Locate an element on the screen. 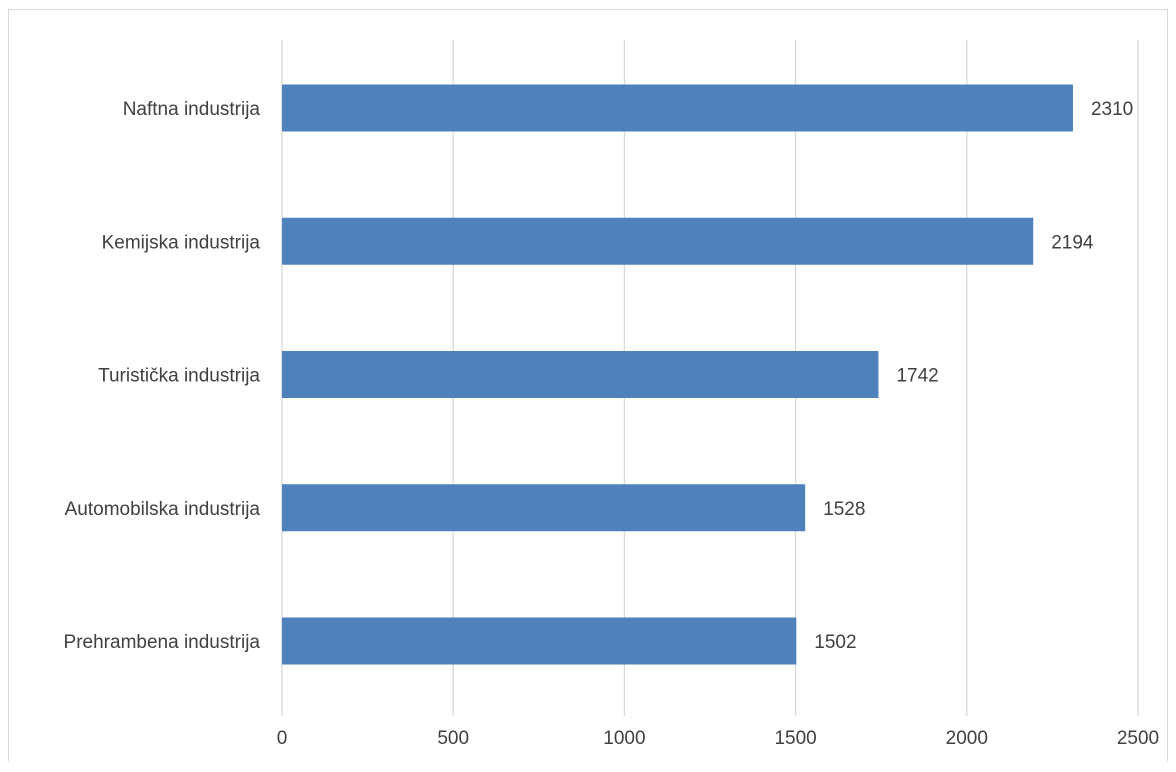 Image resolution: width=1176 pixels, height=772 pixels. data-label: 1502 is located at coordinates (835, 642).